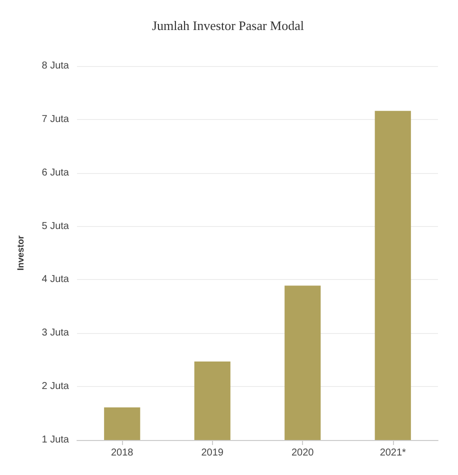  Describe the element at coordinates (56, 172) in the screenshot. I see `y-tick-label: 6 Juta` at that location.